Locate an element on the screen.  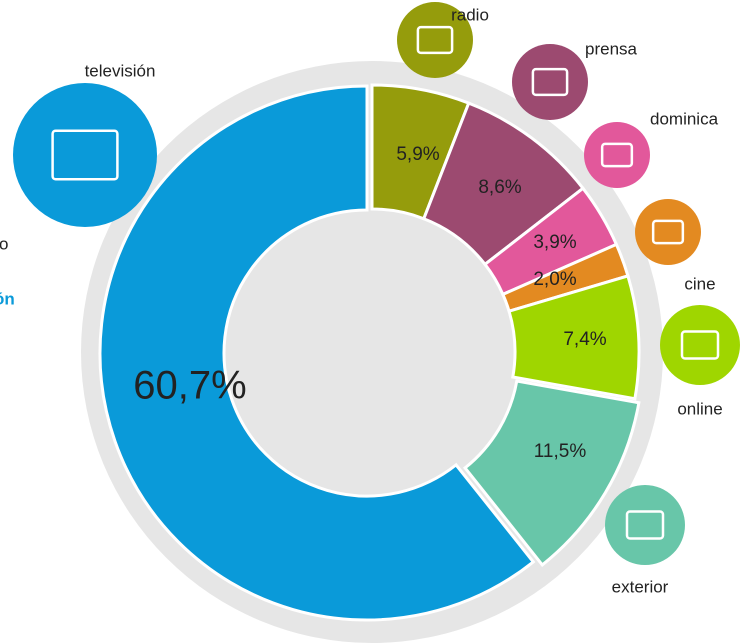
category-label: online is located at coordinates (699, 408).